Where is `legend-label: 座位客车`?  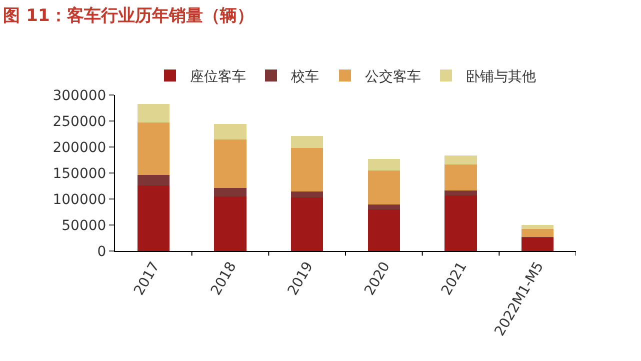
legend-label: 座位客车 is located at coordinates (218, 76).